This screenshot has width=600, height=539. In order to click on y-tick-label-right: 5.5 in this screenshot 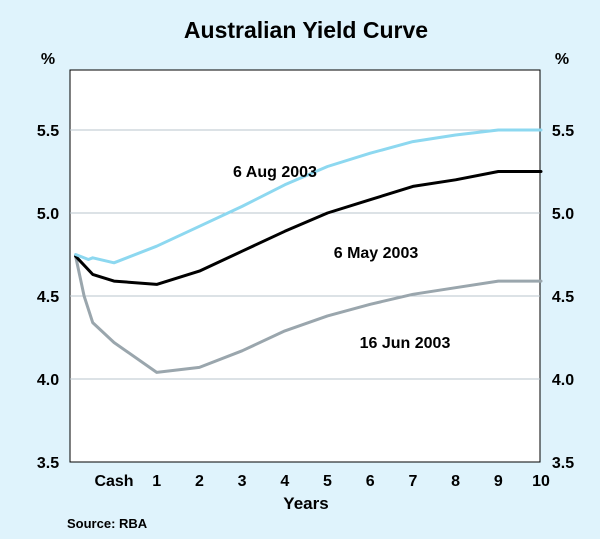, I will do `click(563, 131)`.